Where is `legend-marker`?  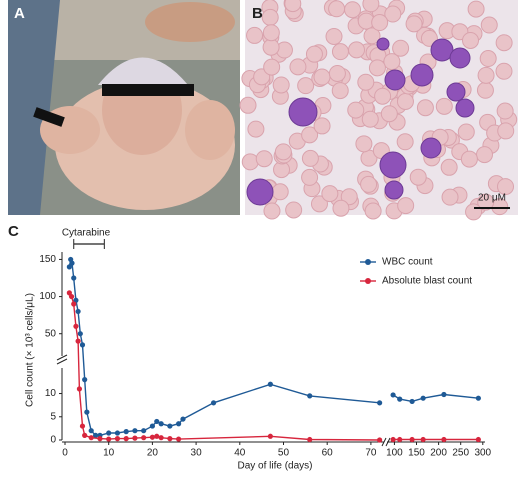
legend-marker is located at coordinates (368, 262).